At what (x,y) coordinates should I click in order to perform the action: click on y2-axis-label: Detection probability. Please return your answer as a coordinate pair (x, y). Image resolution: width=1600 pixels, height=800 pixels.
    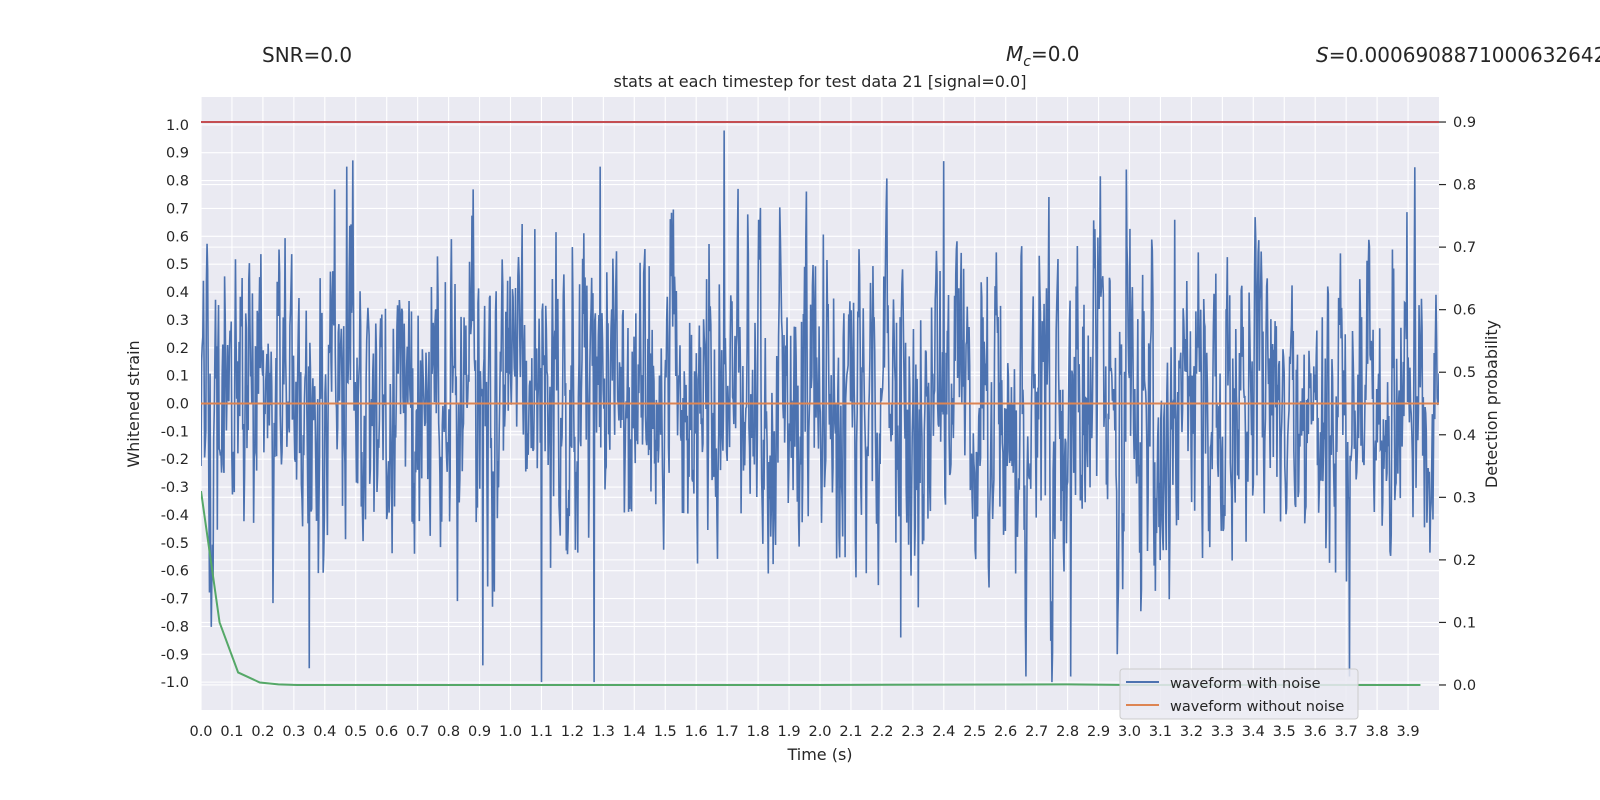
    Looking at the image, I should click on (1491, 404).